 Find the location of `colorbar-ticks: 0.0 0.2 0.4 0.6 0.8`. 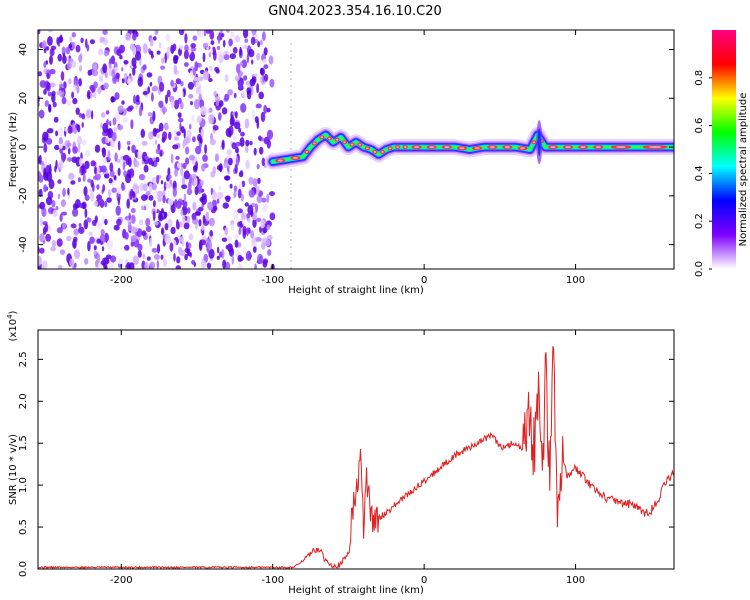

colorbar-ticks: 0.0 0.2 0.4 0.6 0.8 is located at coordinates (703, 173).